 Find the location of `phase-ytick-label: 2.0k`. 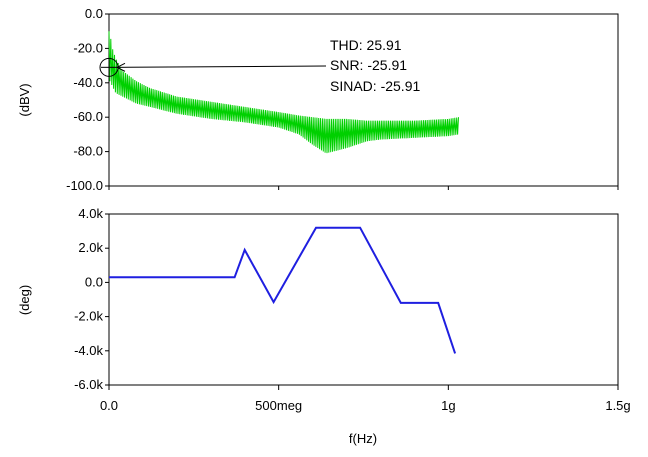

phase-ytick-label: 2.0k is located at coordinates (90, 247).